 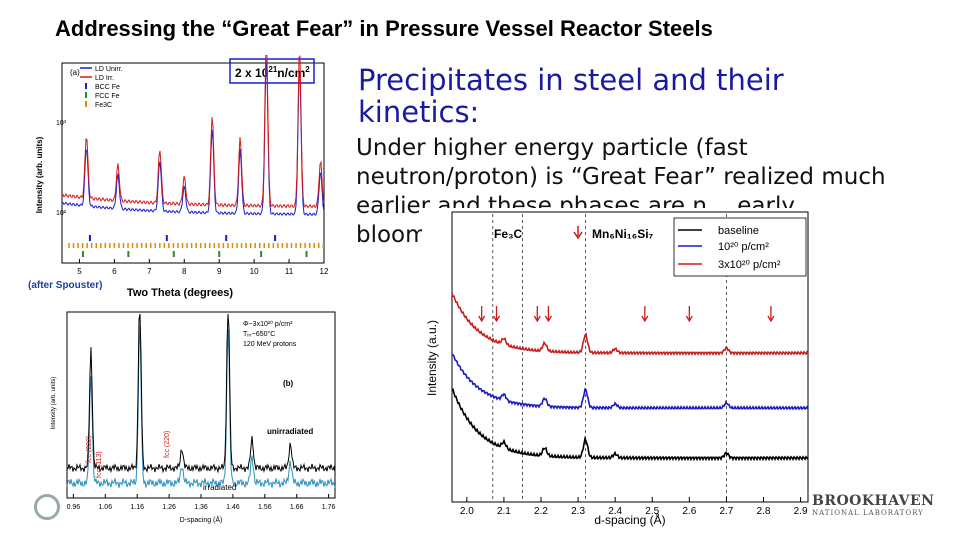 I want to click on plot-b-info-0: Φ~3x10²⁰ p/cm², so click(x=268, y=324).